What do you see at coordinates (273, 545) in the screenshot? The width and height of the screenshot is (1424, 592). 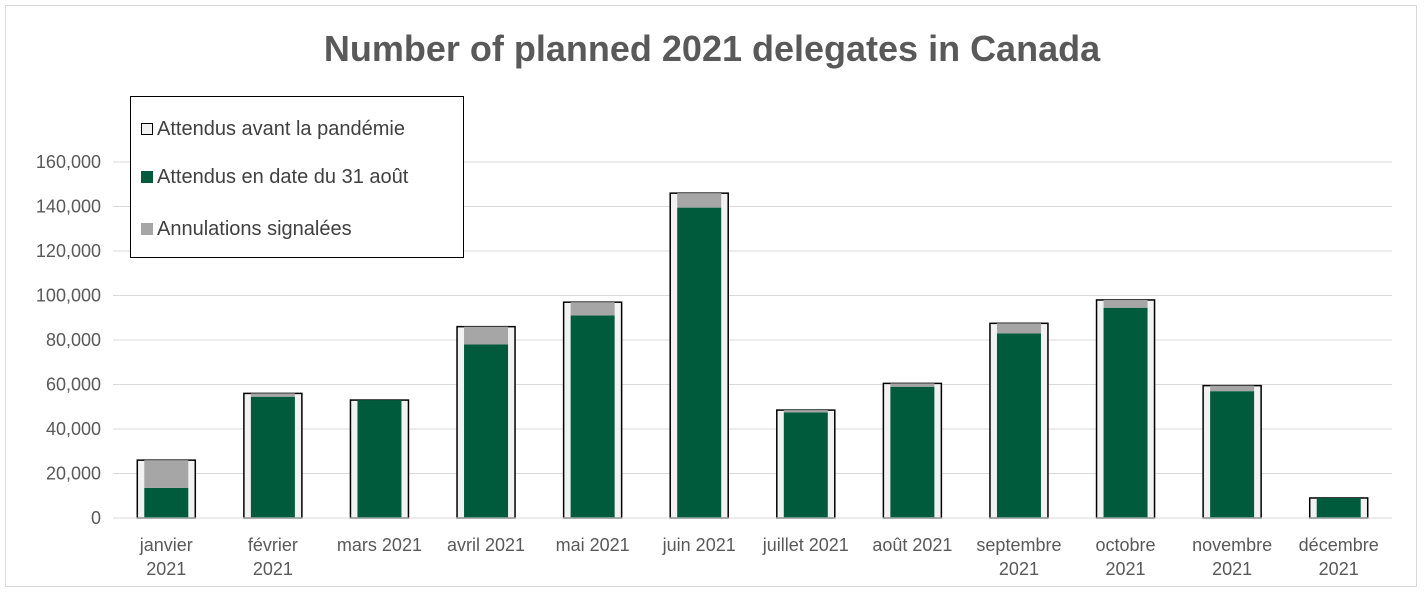 I see `x-tick-label: février` at bounding box center [273, 545].